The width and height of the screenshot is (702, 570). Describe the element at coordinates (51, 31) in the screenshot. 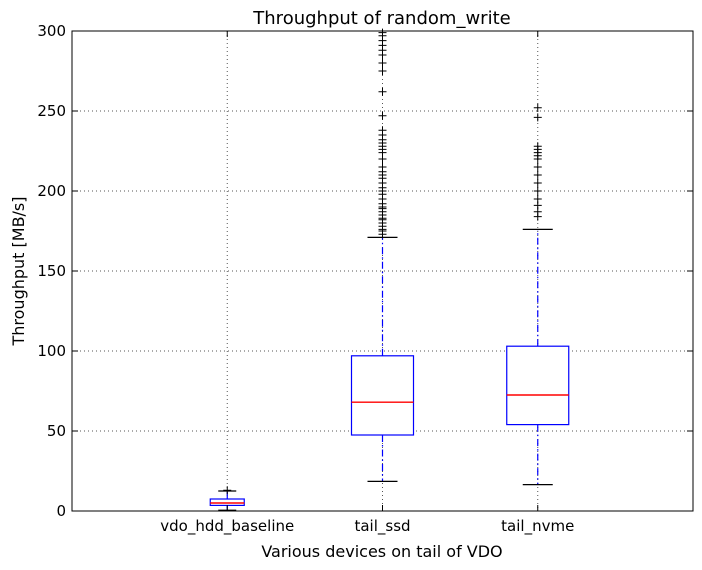

I see `y-tick-label: 300` at that location.